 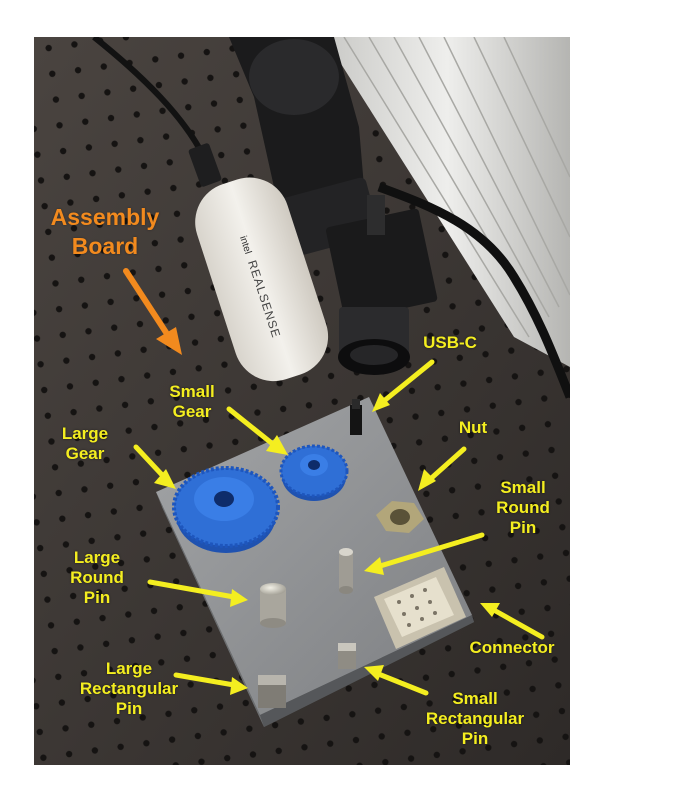 I want to click on small-rectangular-pin-label: Small Rectangular Pin, so click(x=475, y=718).